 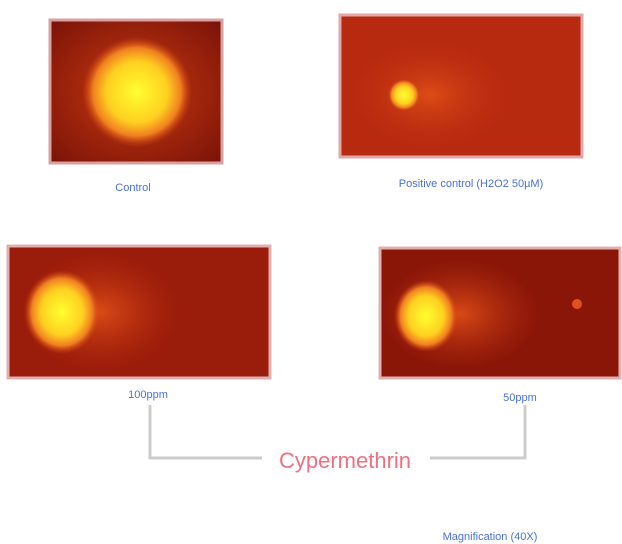 What do you see at coordinates (132, 188) in the screenshot?
I see `panel-label: Control` at bounding box center [132, 188].